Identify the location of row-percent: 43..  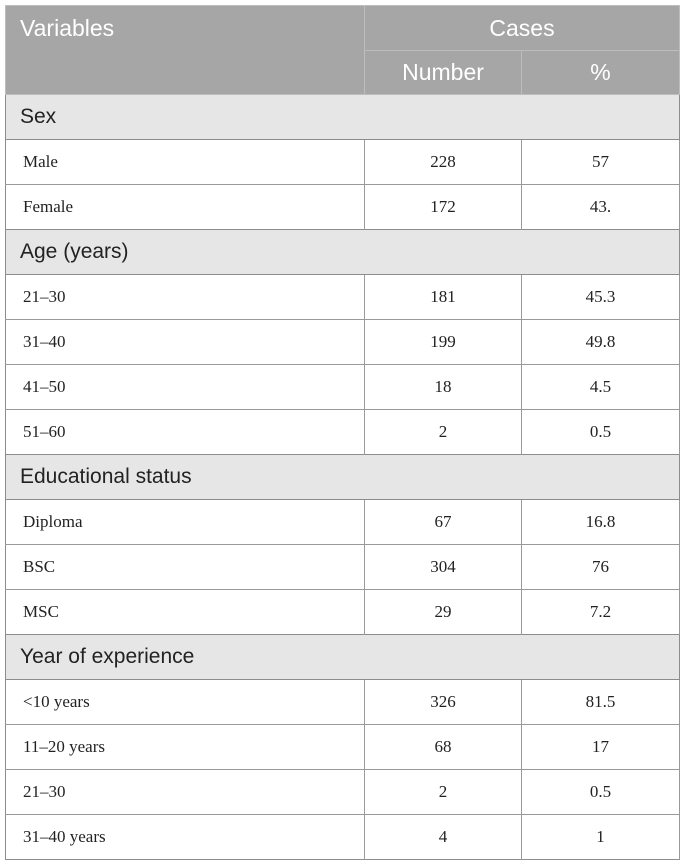
(601, 207).